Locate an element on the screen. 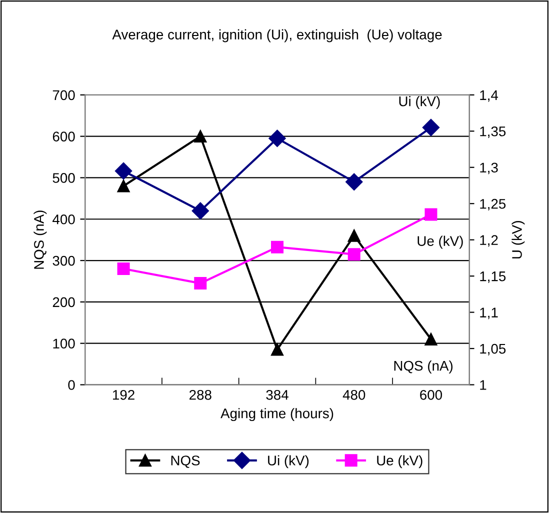 The image size is (549, 513). y2-tick-label: 1,2 is located at coordinates (489, 241).